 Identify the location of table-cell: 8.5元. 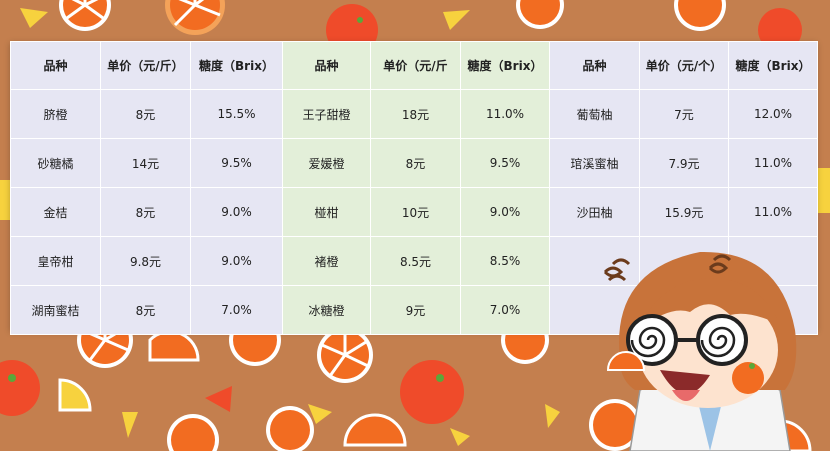
(415, 261).